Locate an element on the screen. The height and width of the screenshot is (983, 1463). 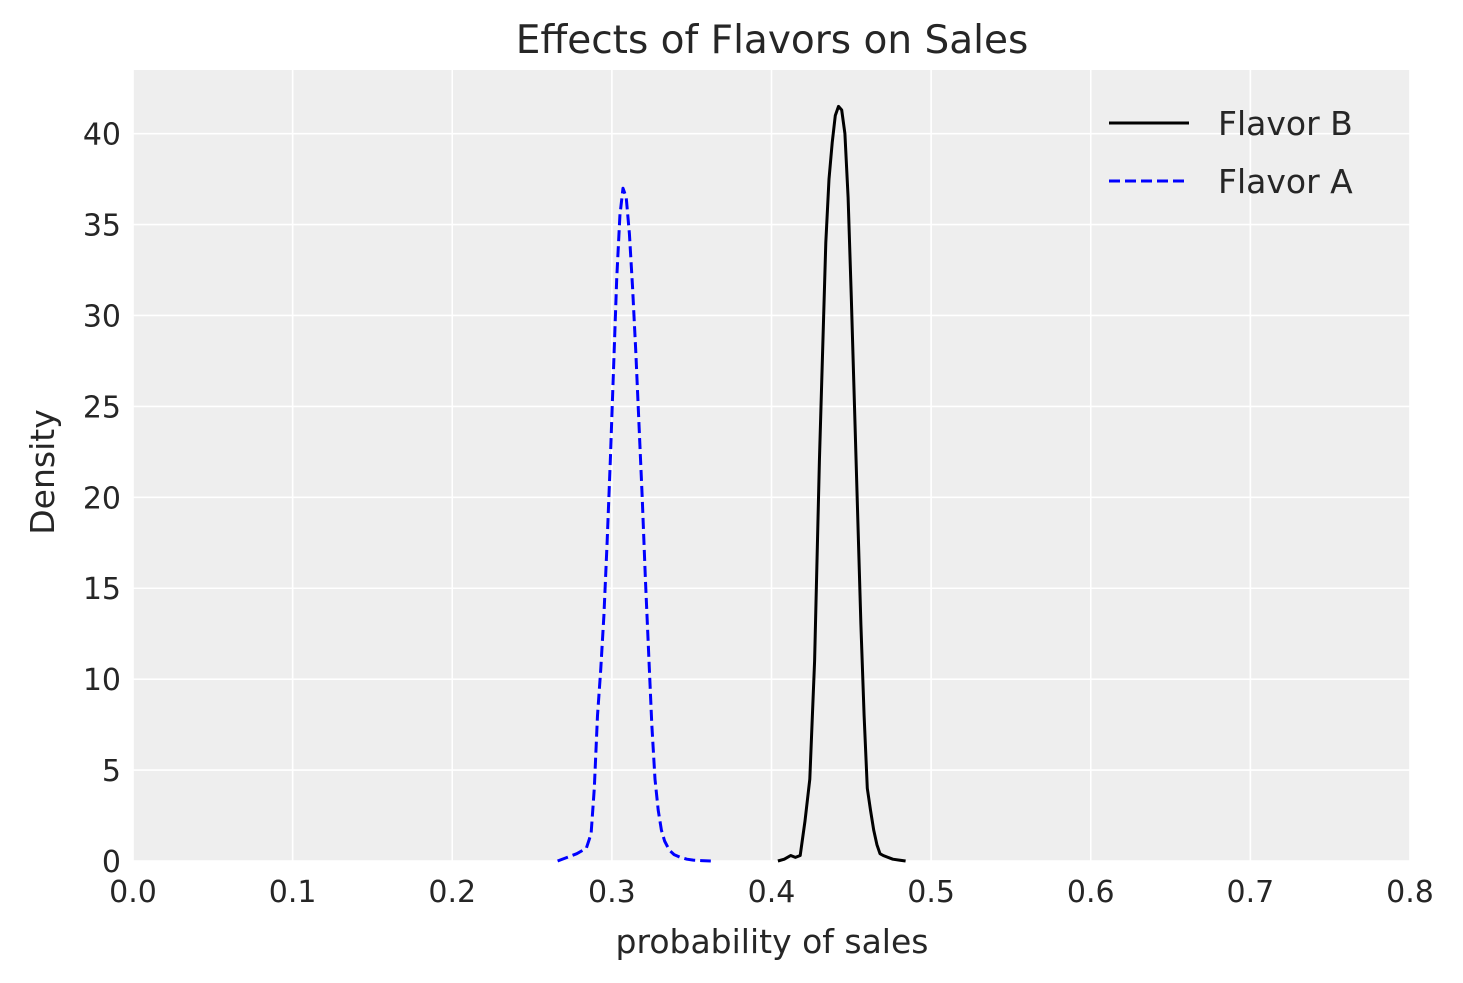
series-line-flavor-a is located at coordinates (634, 524).